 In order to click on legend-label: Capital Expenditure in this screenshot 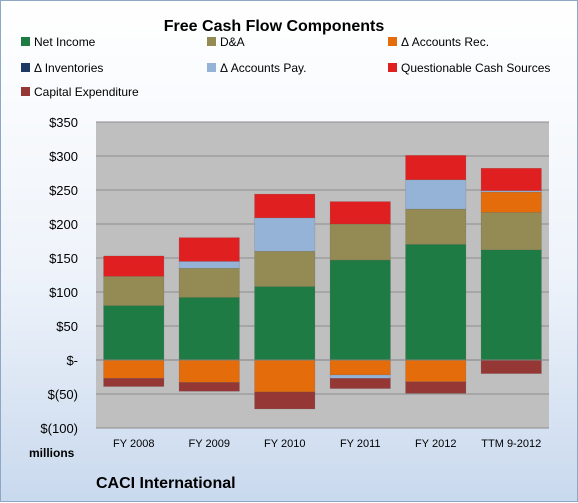, I will do `click(86, 92)`.